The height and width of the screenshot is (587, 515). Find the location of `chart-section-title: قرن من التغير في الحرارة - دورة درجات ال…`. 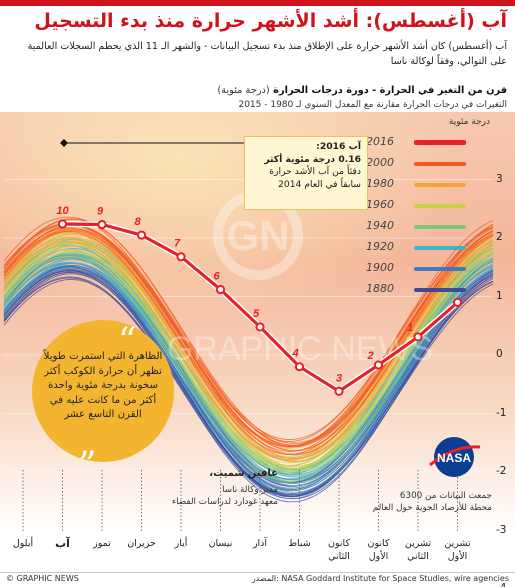

chart-section-title: قرن من التغير في الحرارة - دورة درجات ال… is located at coordinates (259, 90).